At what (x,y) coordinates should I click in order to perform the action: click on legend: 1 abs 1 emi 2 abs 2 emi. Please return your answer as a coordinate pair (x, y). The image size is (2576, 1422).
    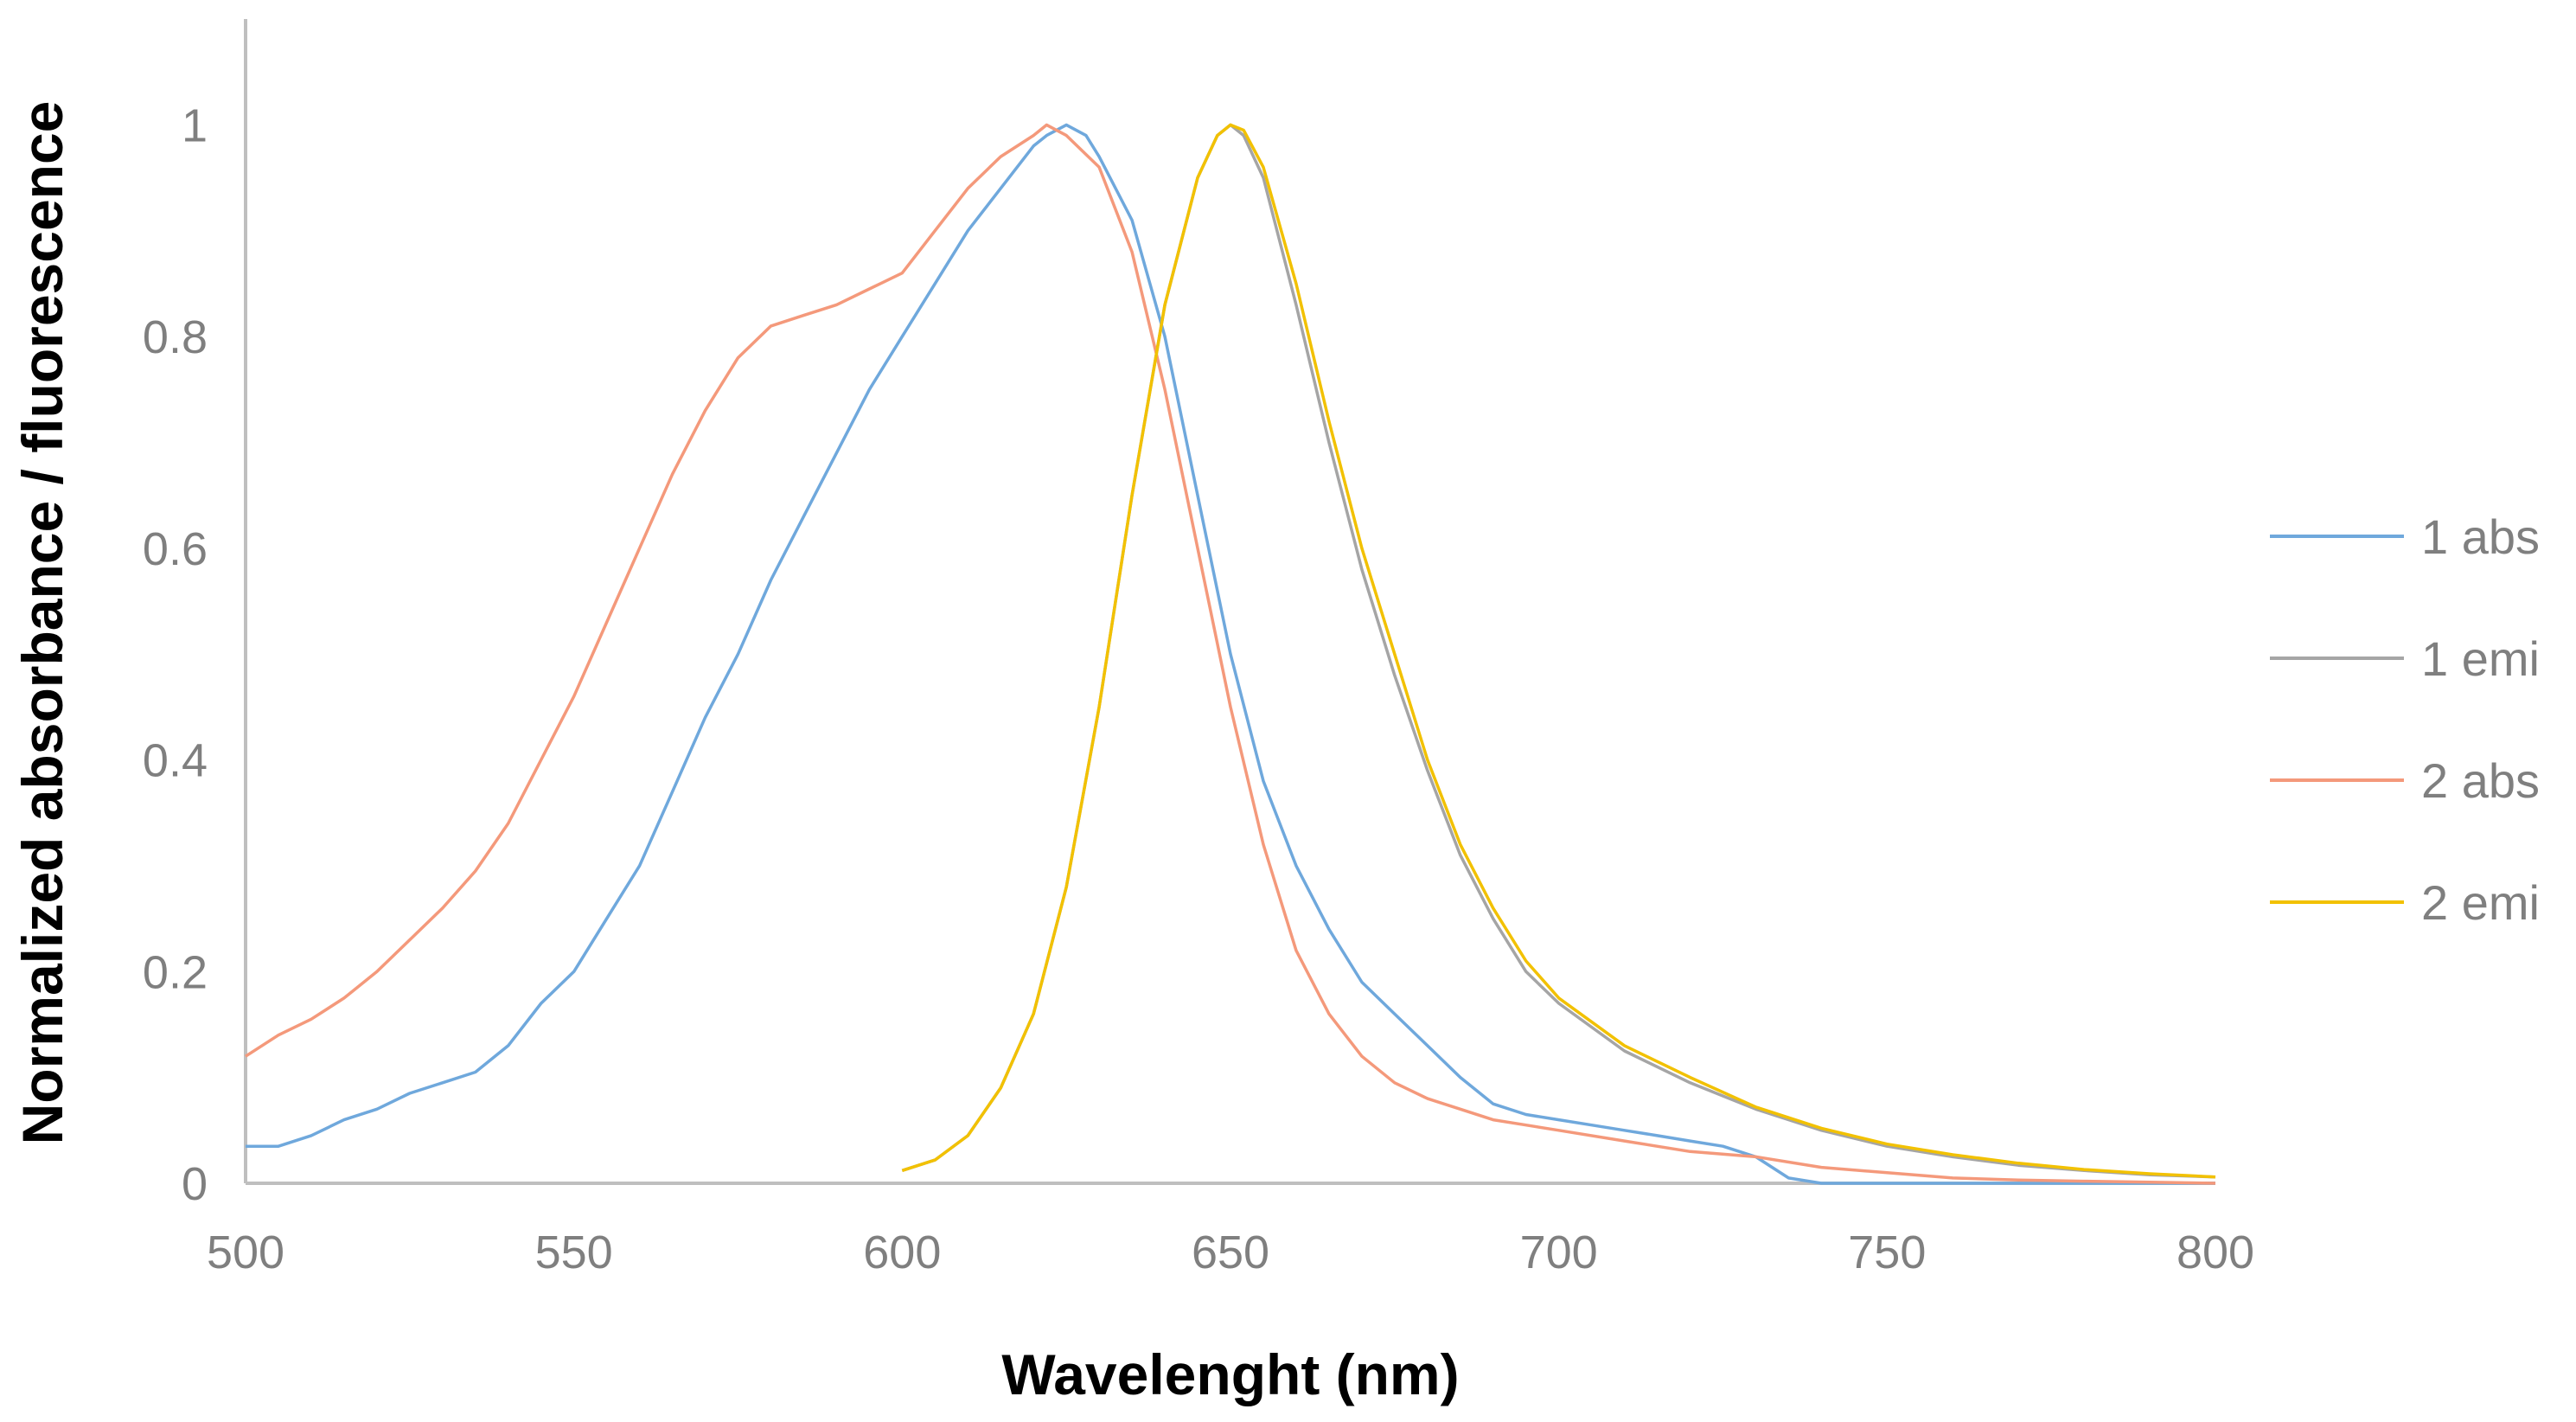
    Looking at the image, I should click on (2405, 719).